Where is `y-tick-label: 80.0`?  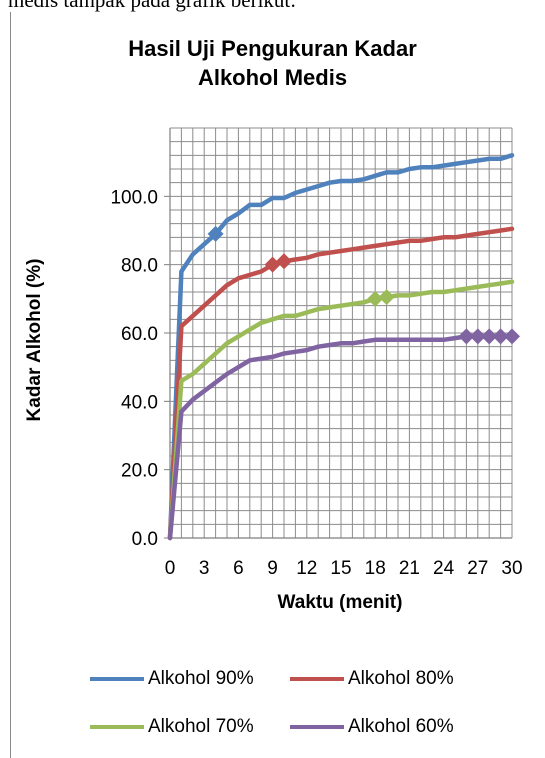
y-tick-label: 80.0 is located at coordinates (139, 266).